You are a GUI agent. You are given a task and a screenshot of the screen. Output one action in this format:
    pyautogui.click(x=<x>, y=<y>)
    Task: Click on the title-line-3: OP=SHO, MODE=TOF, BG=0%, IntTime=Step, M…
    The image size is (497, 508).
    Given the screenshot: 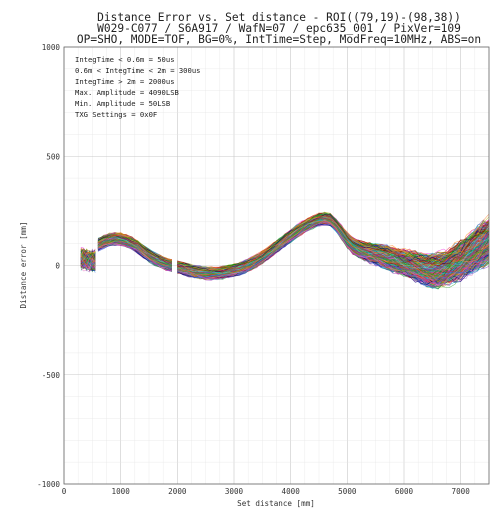 What is the action you would take?
    pyautogui.click(x=279, y=39)
    